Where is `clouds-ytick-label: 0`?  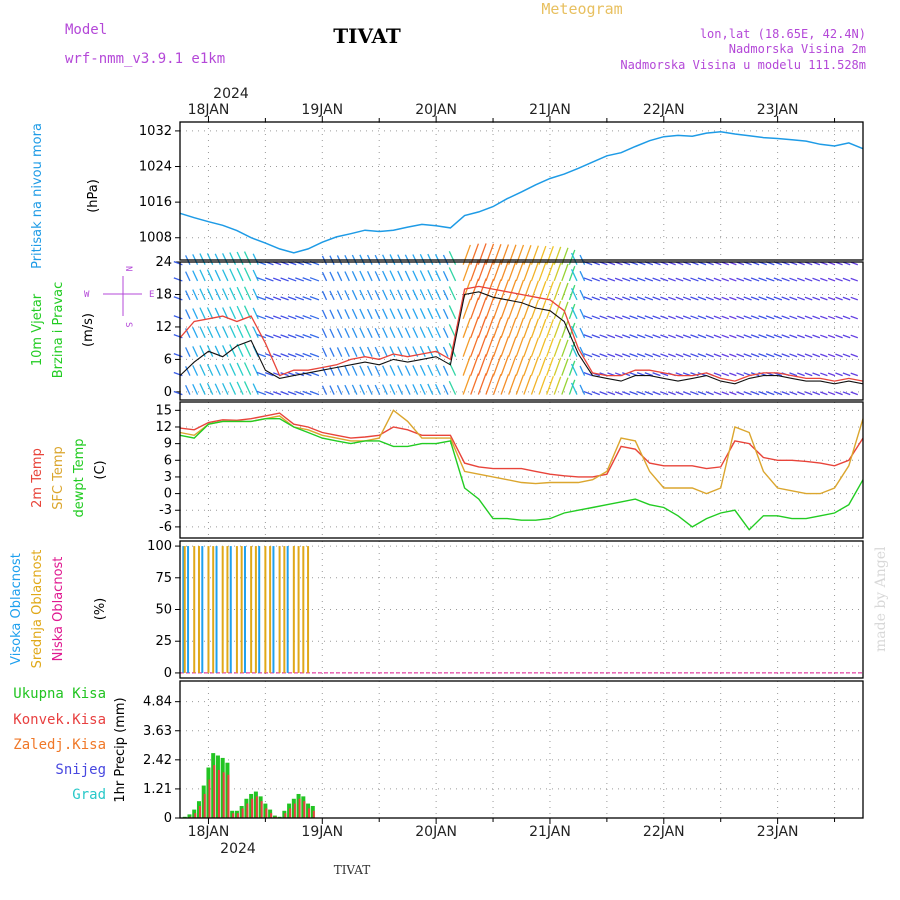 clouds-ytick-label: 0 is located at coordinates (168, 673).